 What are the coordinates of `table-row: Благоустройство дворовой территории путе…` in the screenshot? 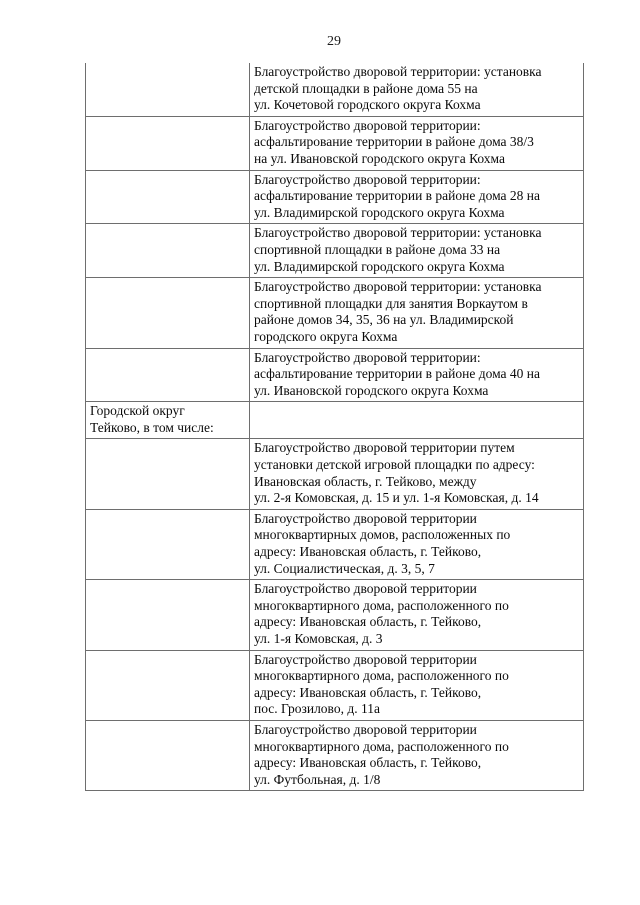 It's located at (334, 474).